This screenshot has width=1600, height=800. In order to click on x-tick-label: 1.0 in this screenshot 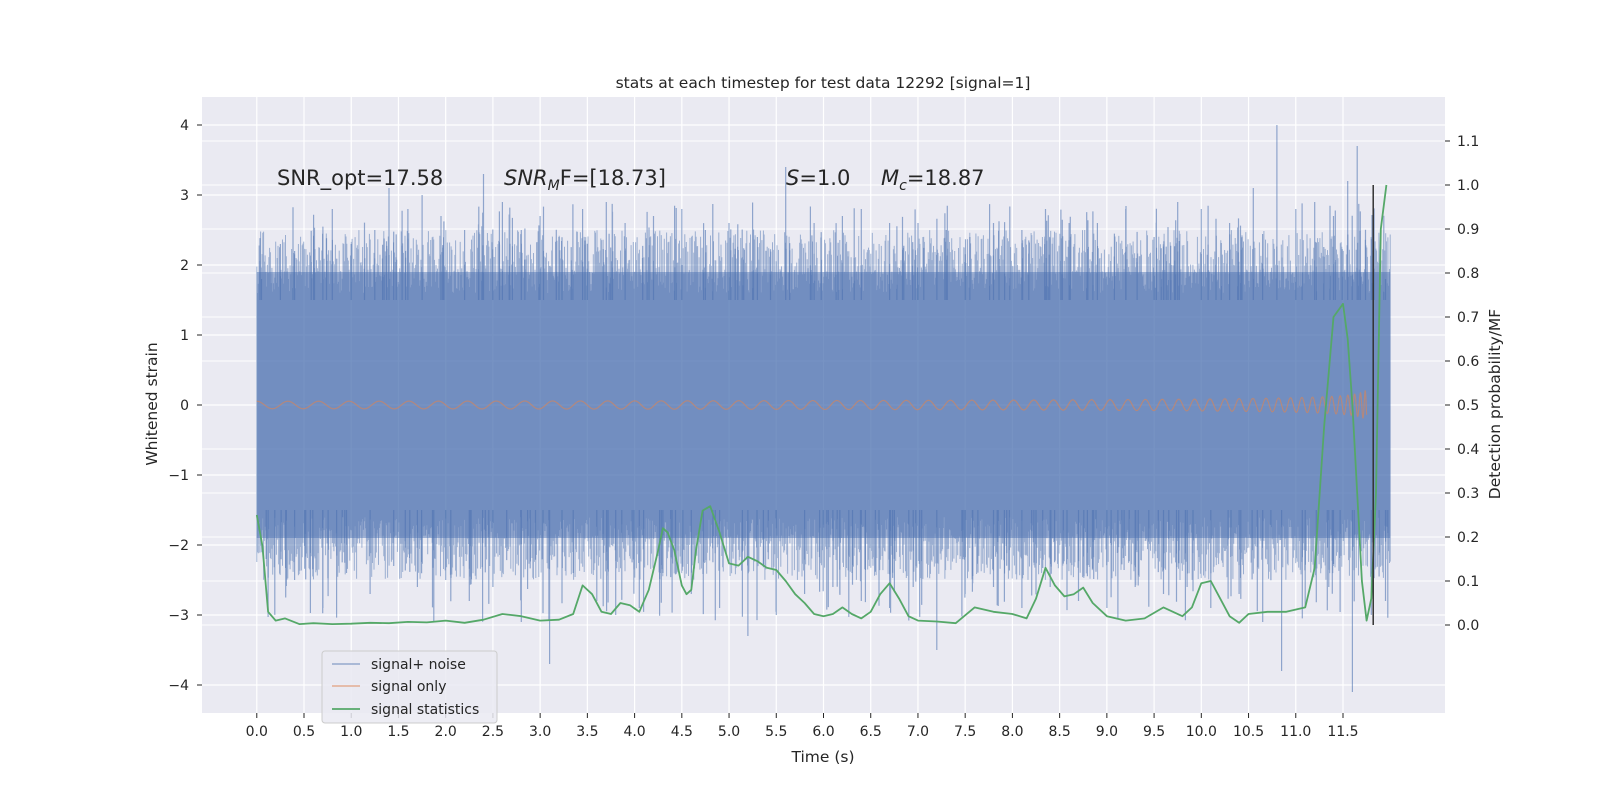, I will do `click(351, 732)`.